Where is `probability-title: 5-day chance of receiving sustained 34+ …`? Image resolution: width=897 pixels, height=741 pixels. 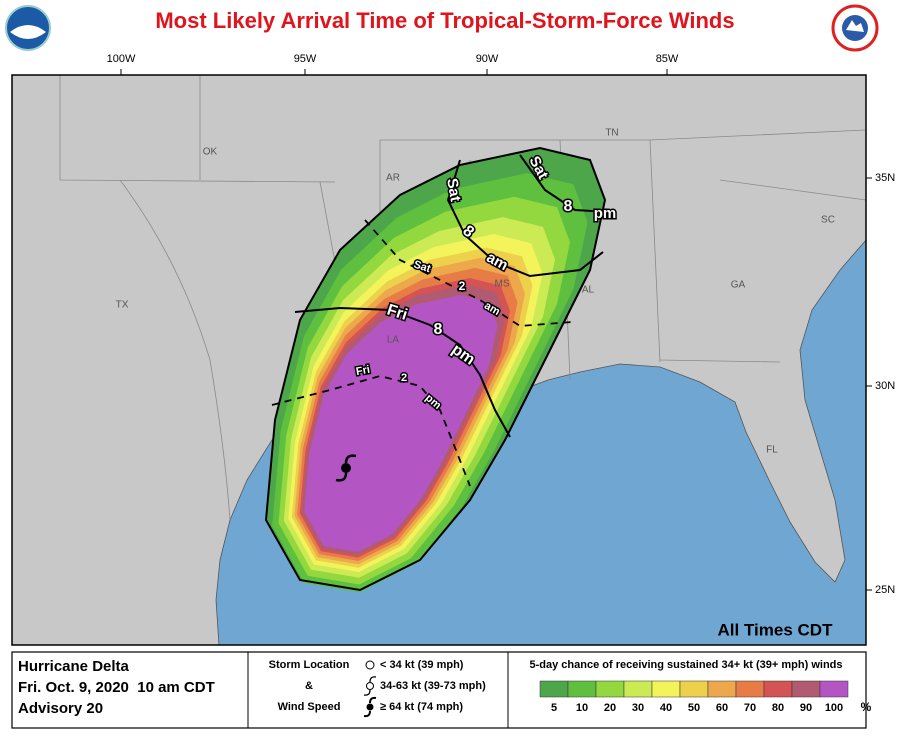
probability-title: 5-day chance of receiving sustained 34+ … is located at coordinates (686, 665).